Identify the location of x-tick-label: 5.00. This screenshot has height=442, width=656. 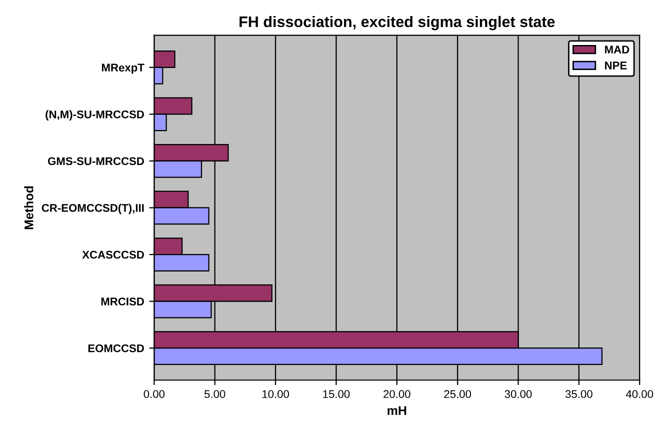
(215, 394).